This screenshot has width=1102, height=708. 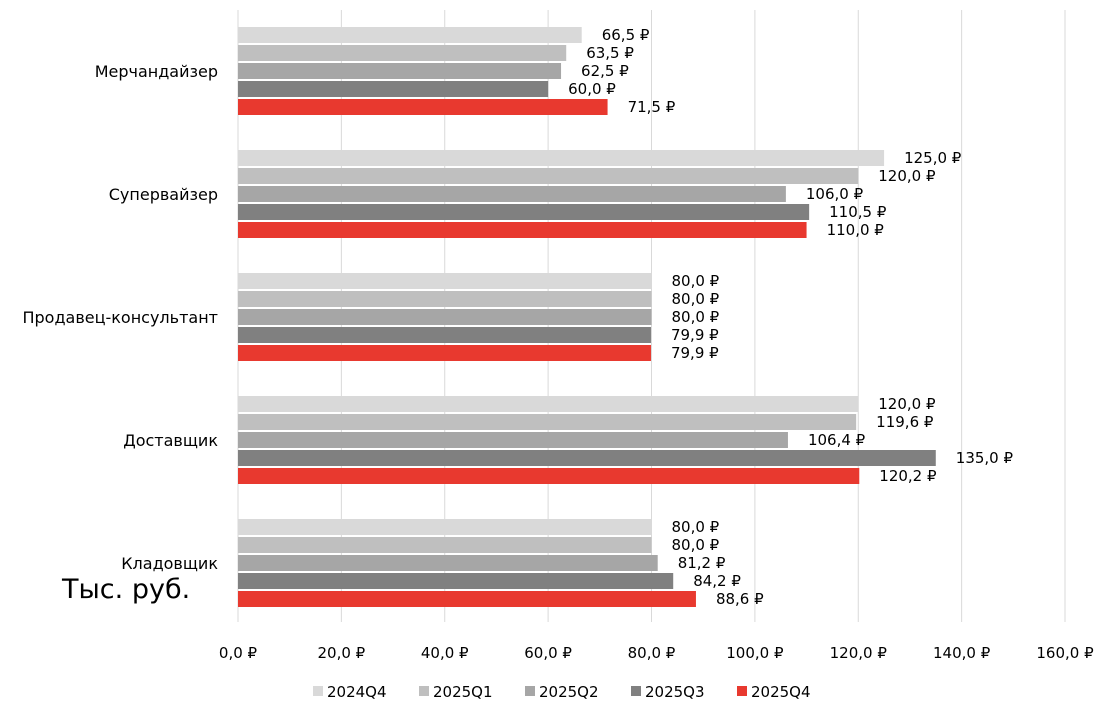 What do you see at coordinates (985, 458) in the screenshot?
I see `data-label: 135,0 ₽` at bounding box center [985, 458].